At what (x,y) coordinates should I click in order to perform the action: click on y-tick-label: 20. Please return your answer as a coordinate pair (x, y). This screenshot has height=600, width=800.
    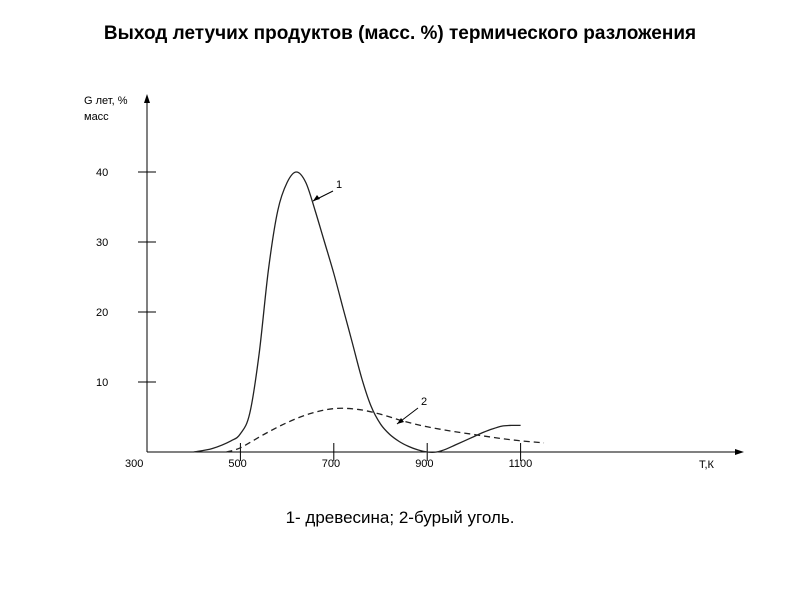
    Looking at the image, I should click on (102, 313).